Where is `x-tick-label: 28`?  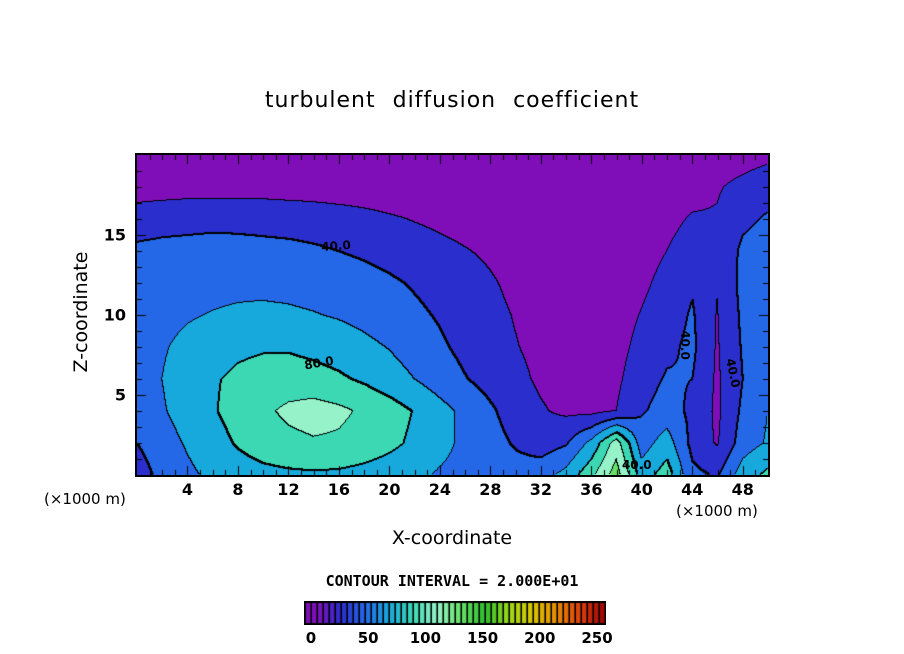
x-tick-label: 28 is located at coordinates (490, 489).